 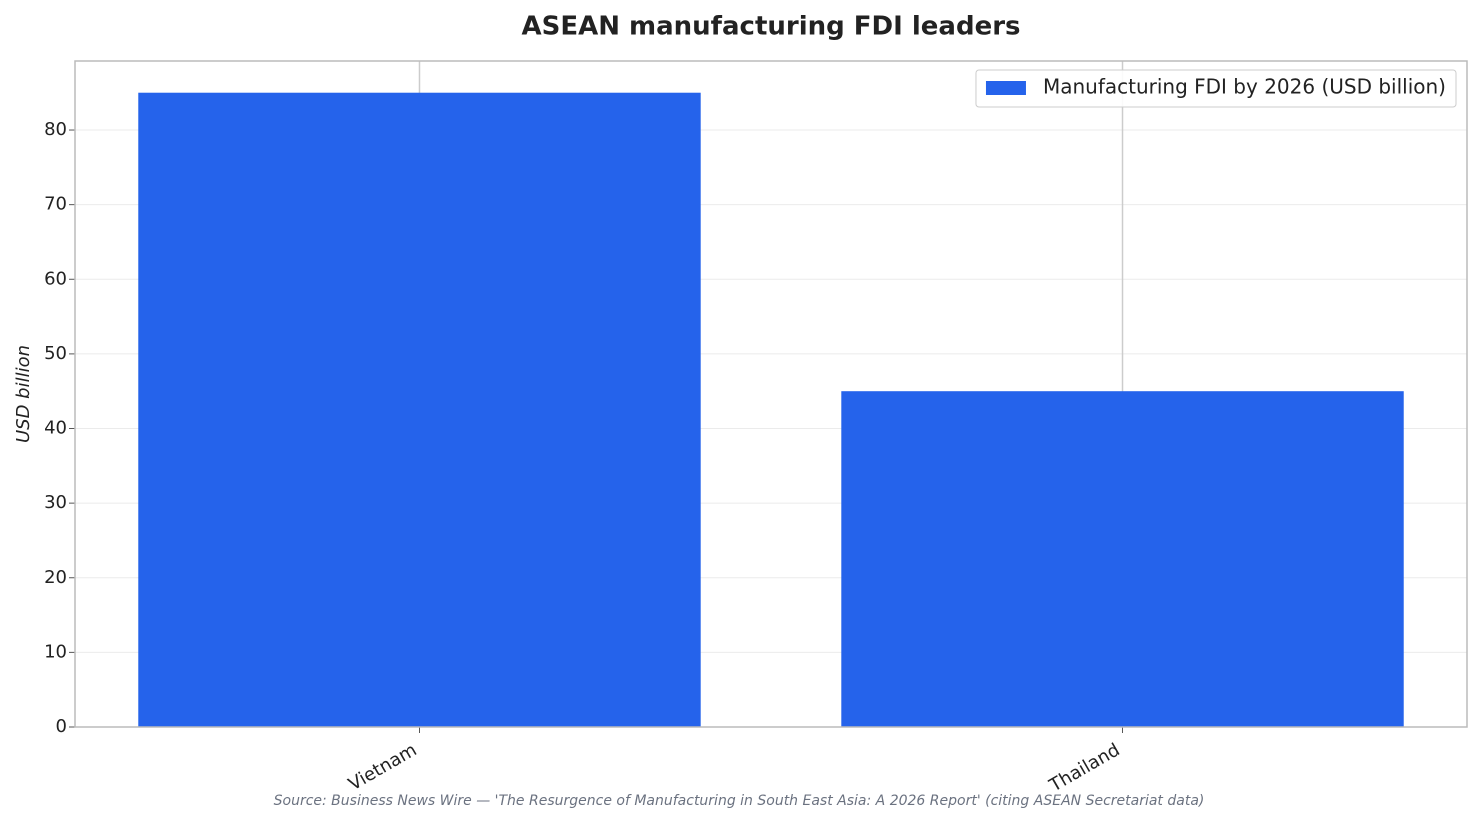 I want to click on y-tick-label: 10, so click(x=55, y=651).